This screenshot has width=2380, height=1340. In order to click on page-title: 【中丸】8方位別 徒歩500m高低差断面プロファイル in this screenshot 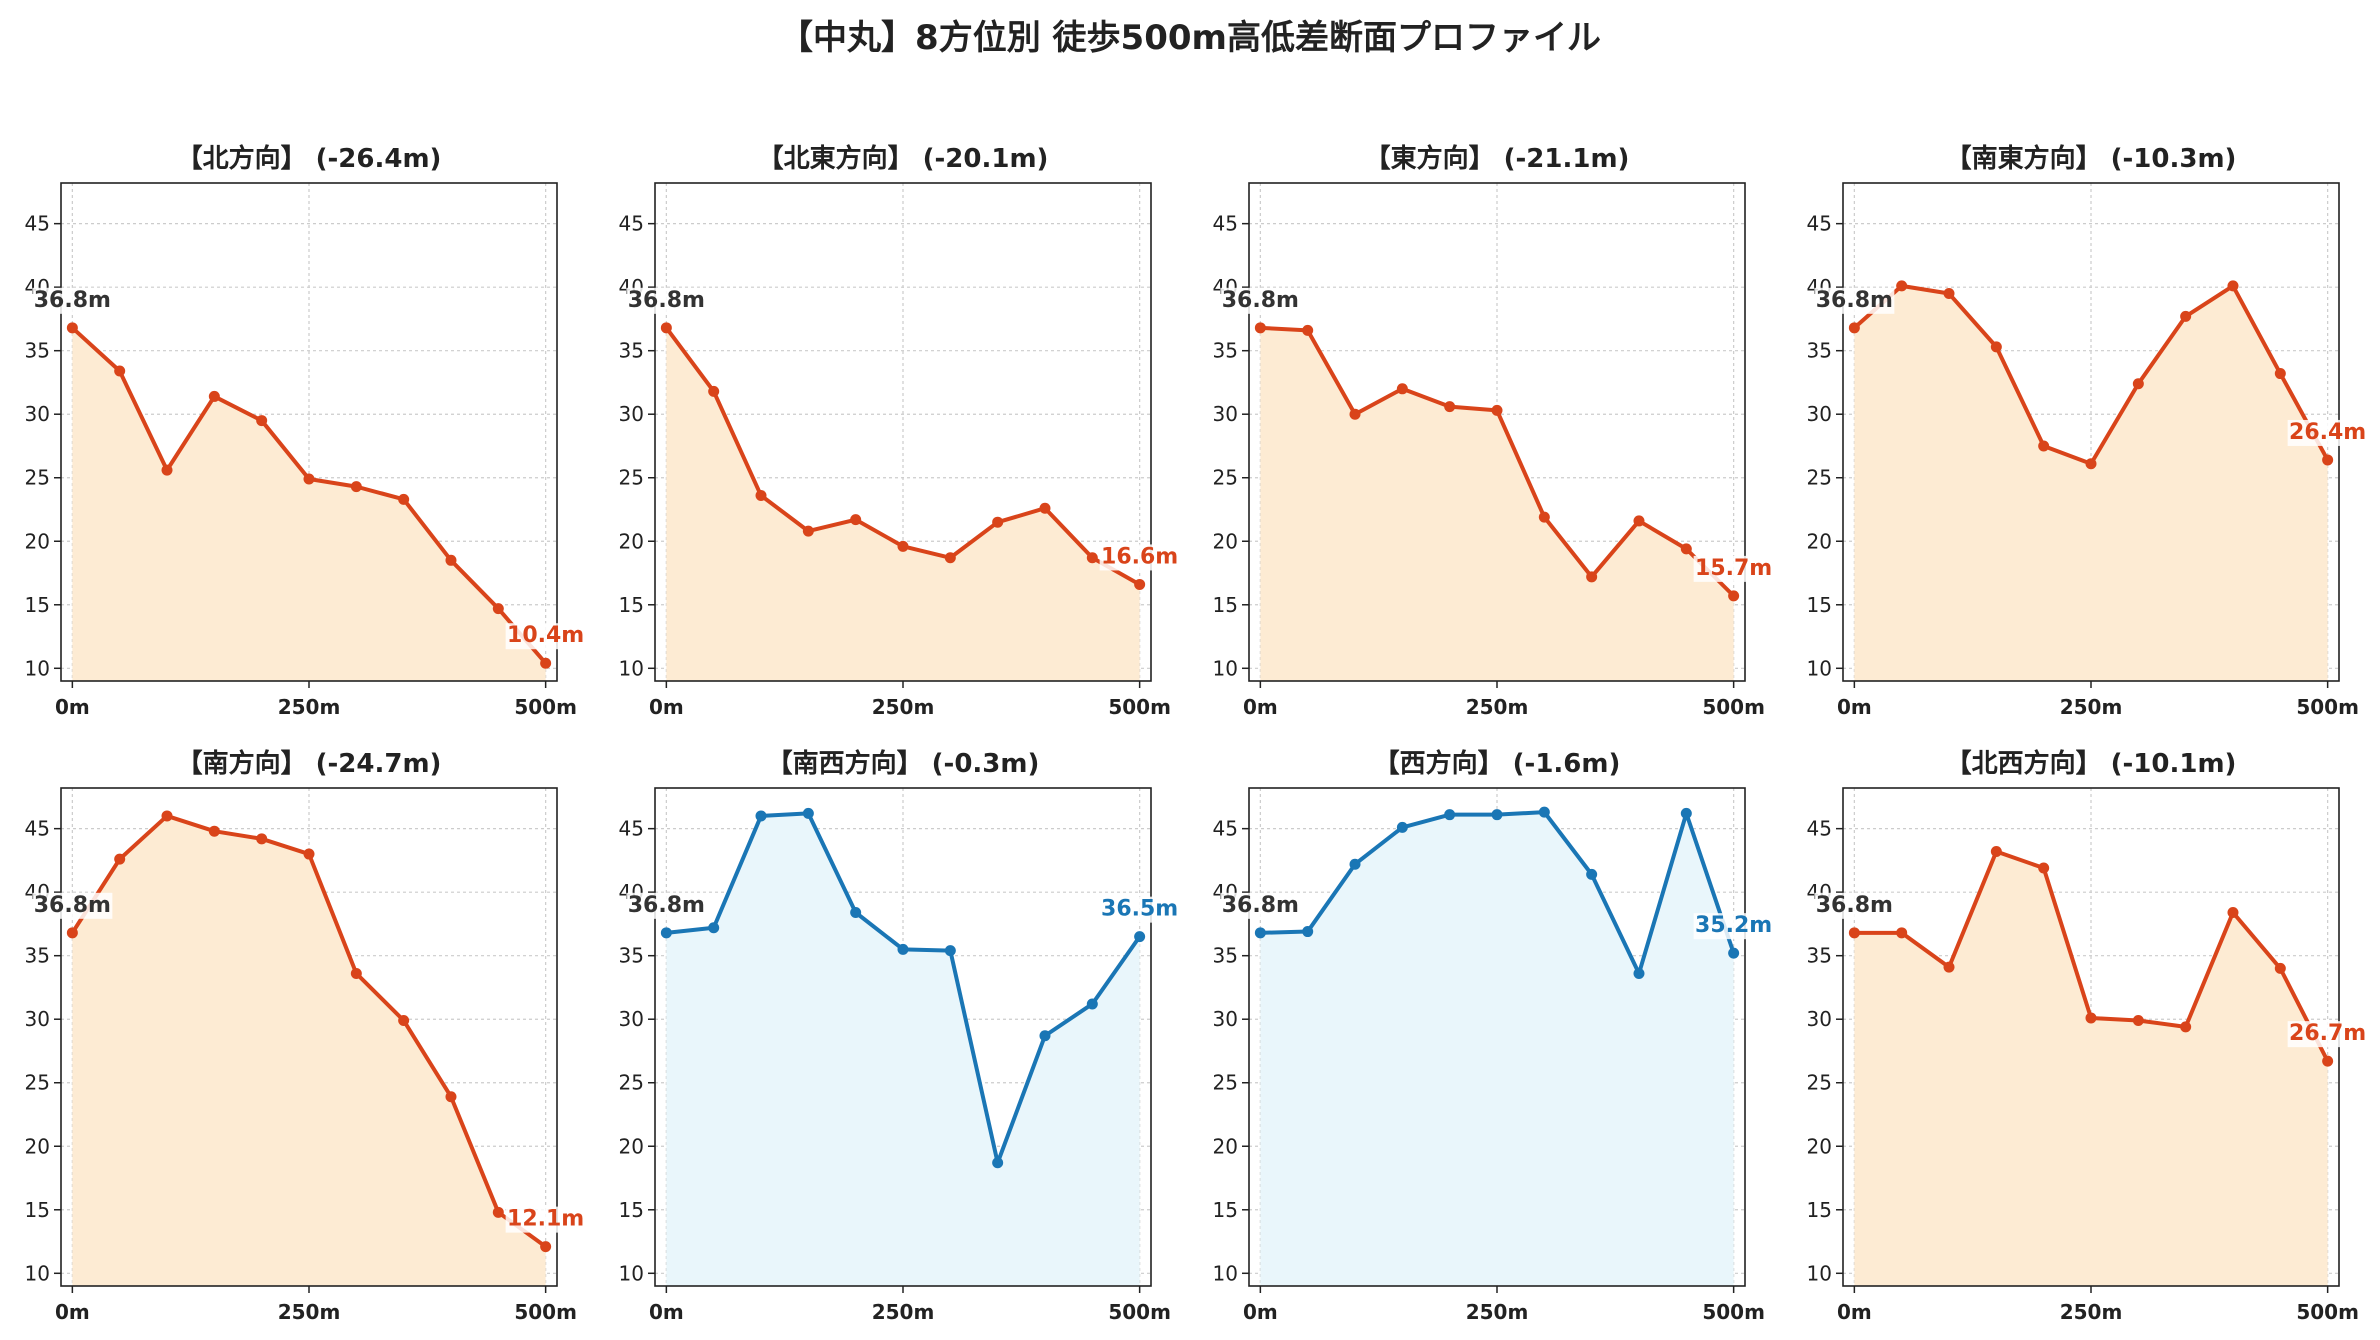, I will do `click(1190, 38)`.